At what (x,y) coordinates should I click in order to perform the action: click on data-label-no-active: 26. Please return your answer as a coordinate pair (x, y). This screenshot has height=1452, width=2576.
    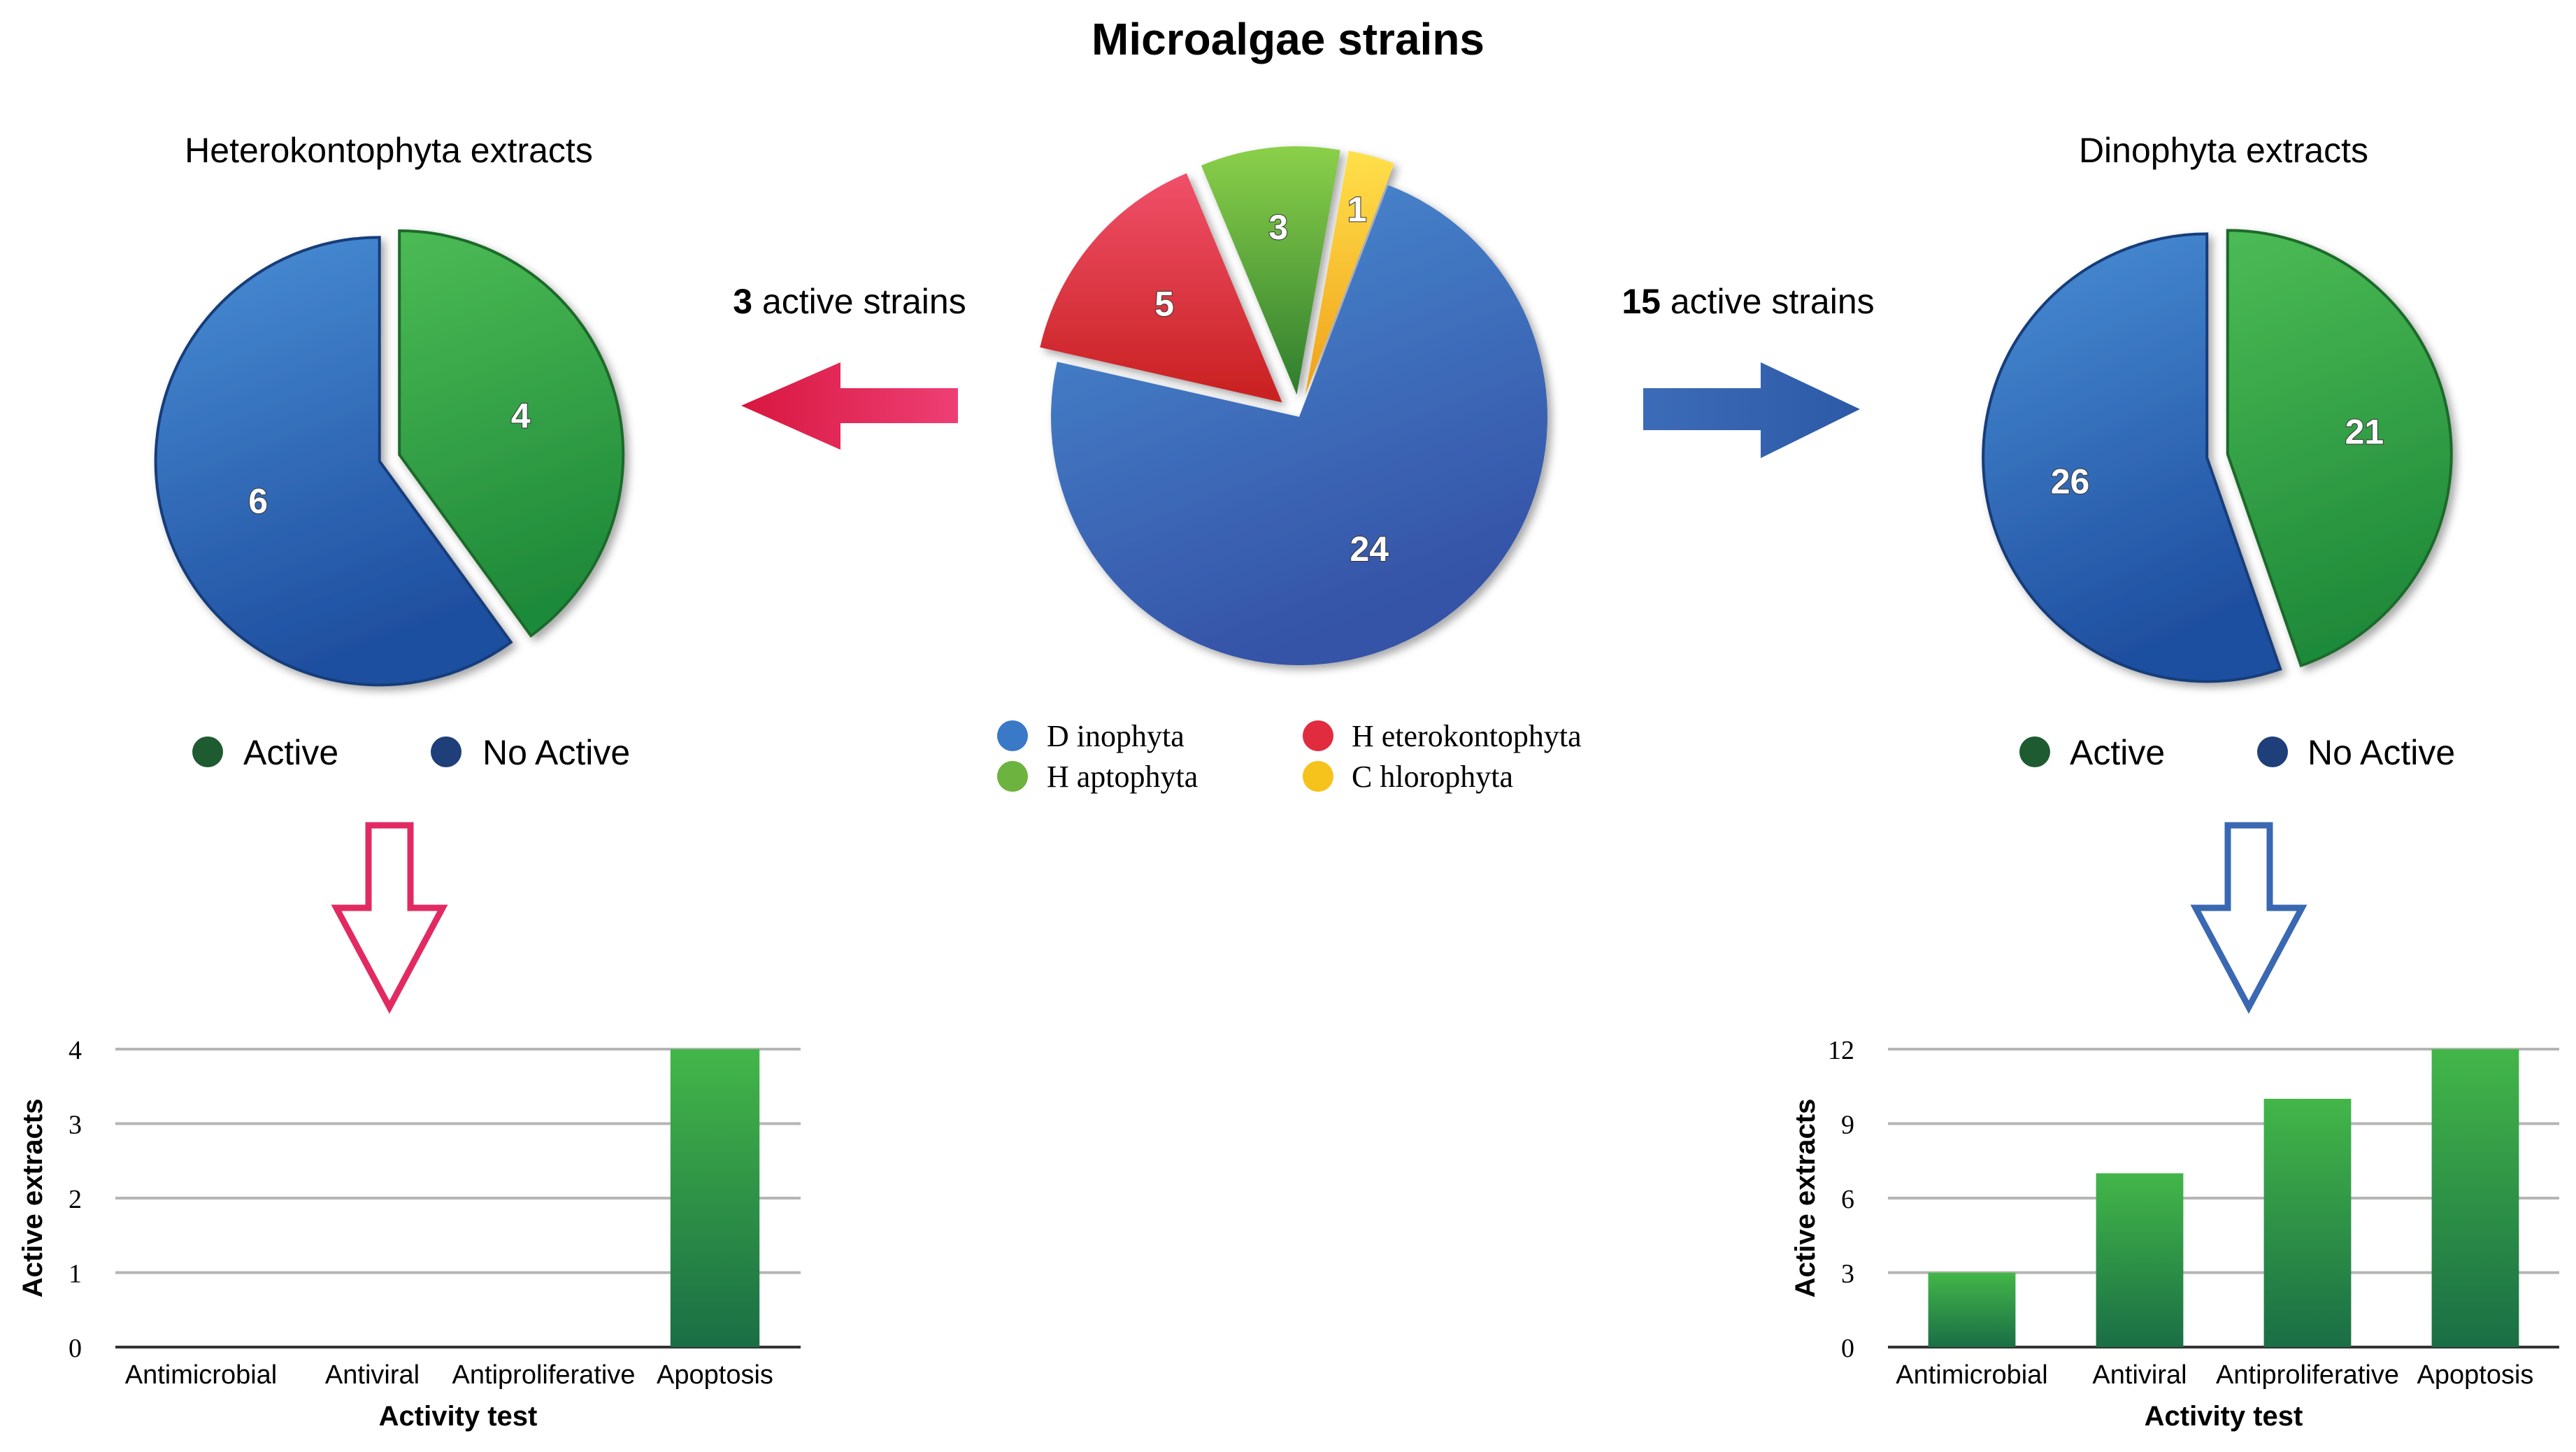
    Looking at the image, I should click on (2070, 481).